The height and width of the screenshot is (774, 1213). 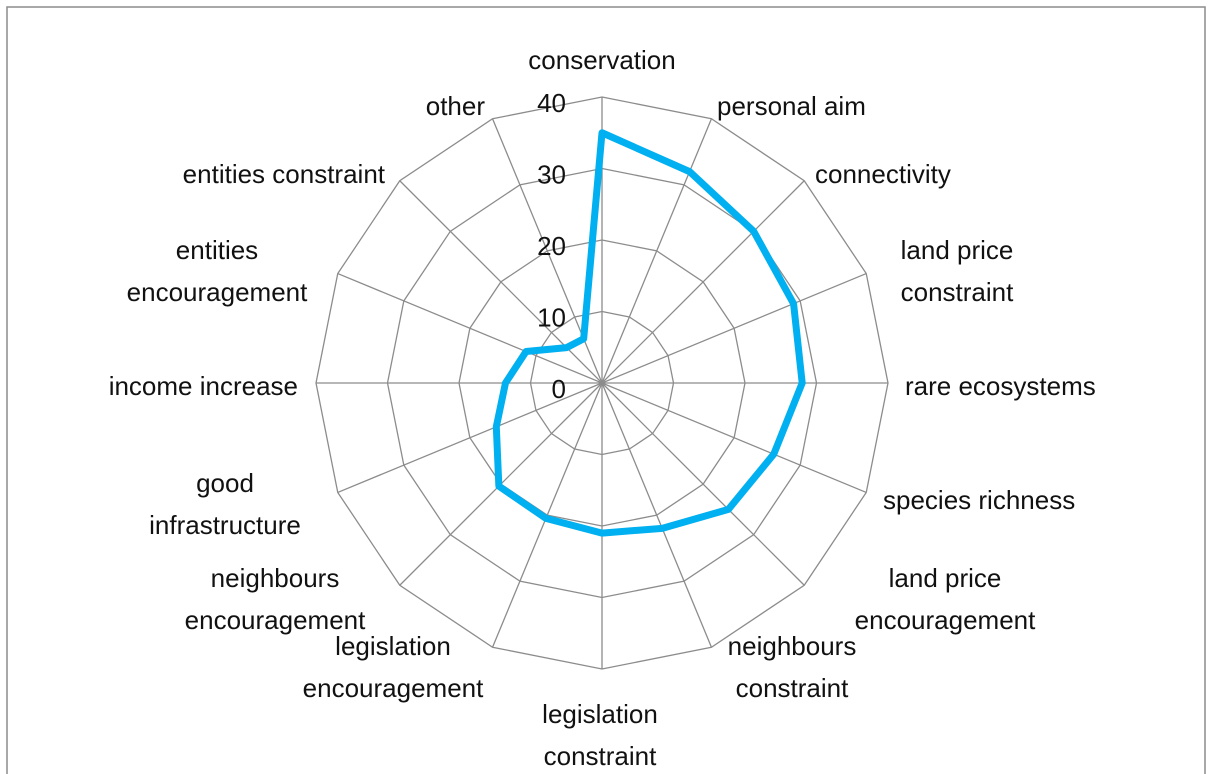 What do you see at coordinates (217, 250) in the screenshot?
I see `label-line: entities` at bounding box center [217, 250].